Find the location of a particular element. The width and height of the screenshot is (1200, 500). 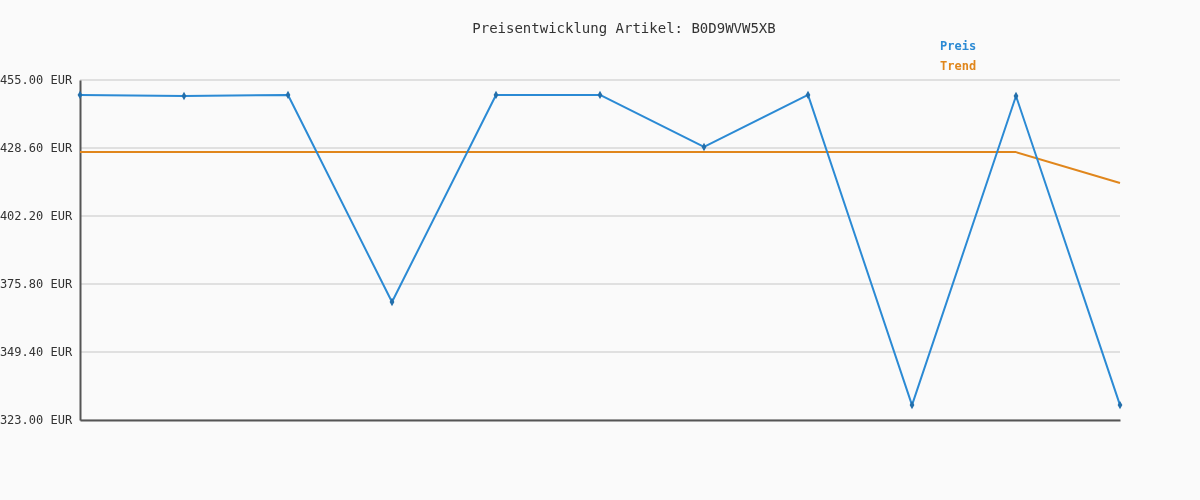

y-tick-label: 349.40 EUR is located at coordinates (36, 352).